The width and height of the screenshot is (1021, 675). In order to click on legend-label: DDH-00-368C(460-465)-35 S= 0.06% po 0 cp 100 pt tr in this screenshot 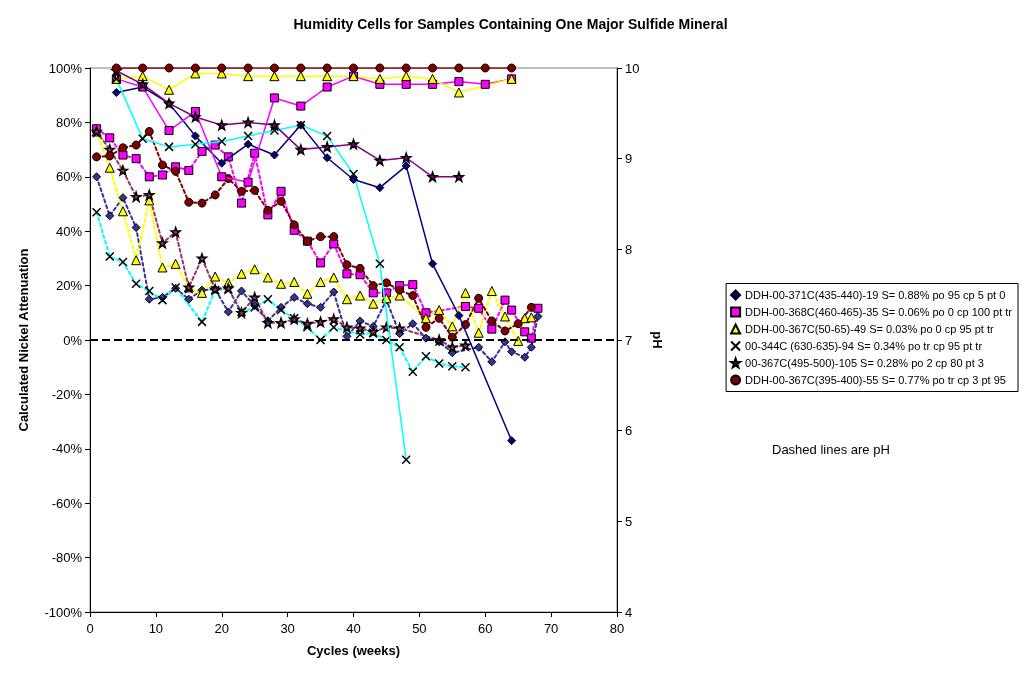, I will do `click(879, 312)`.